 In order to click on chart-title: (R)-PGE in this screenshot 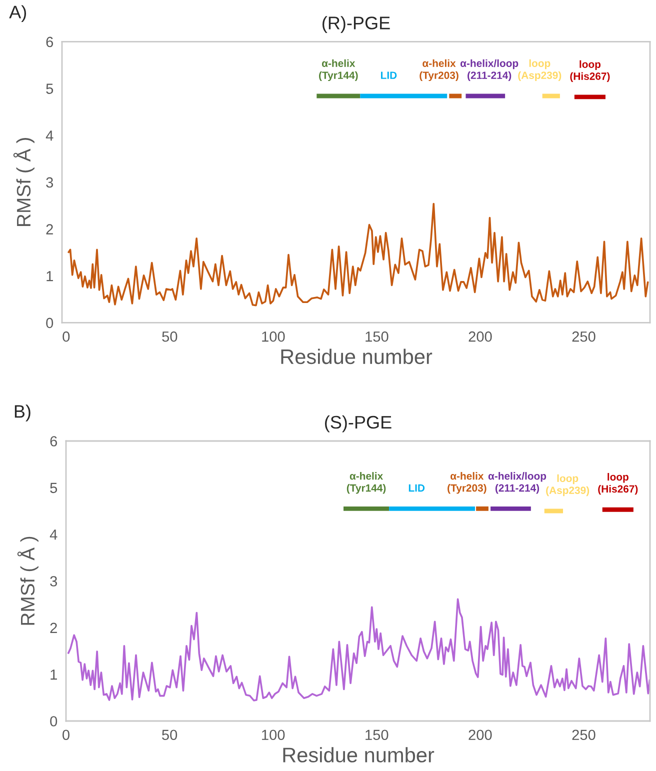, I will do `click(356, 24)`.